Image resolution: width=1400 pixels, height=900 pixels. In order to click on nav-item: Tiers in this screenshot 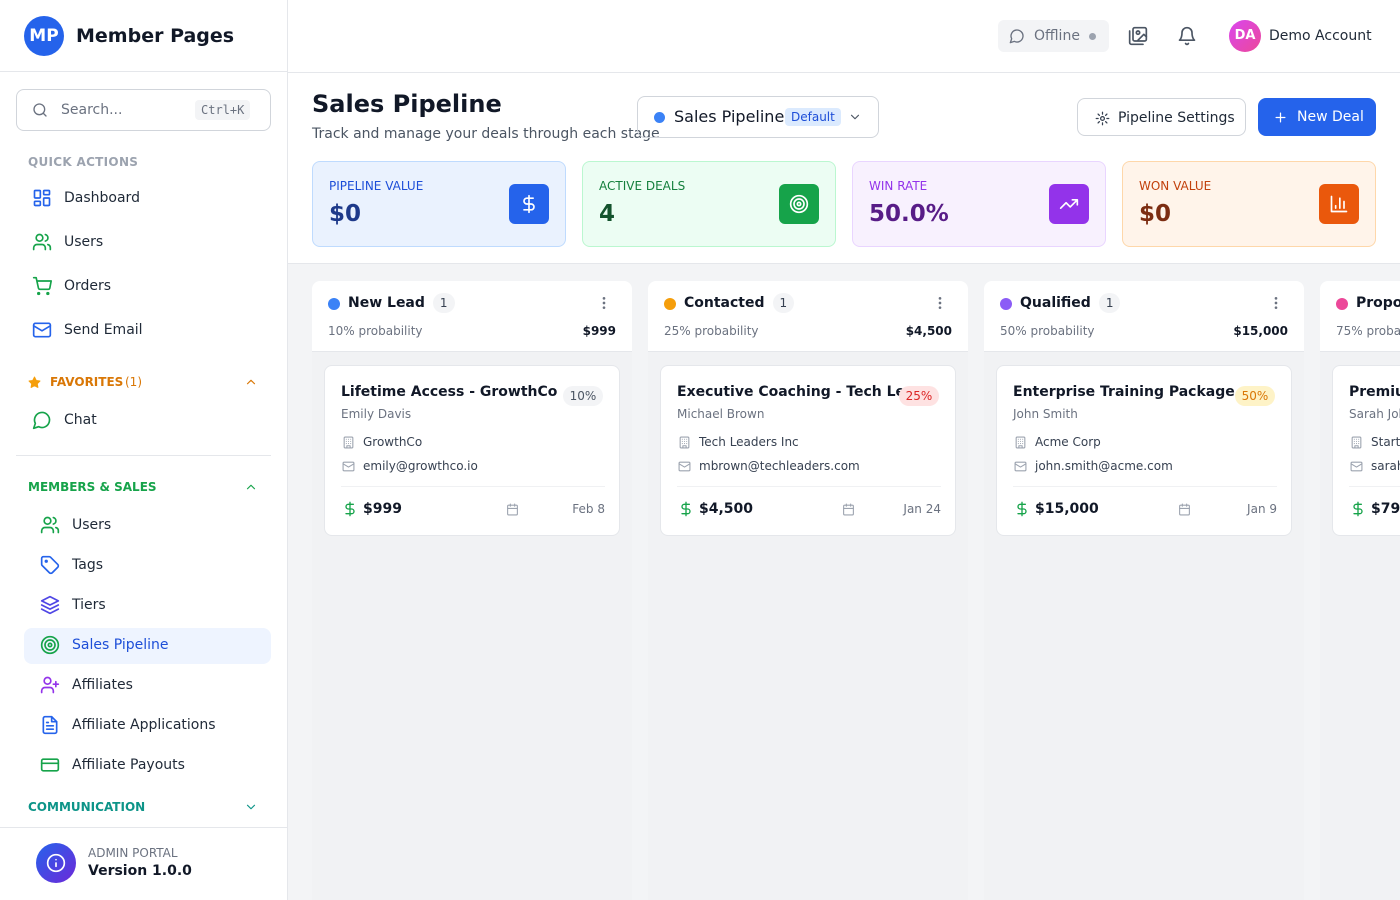, I will do `click(89, 605)`.